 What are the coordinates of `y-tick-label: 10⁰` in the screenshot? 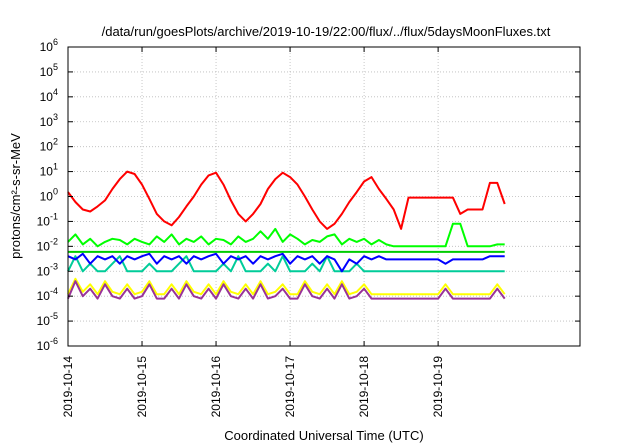 It's located at (49, 195).